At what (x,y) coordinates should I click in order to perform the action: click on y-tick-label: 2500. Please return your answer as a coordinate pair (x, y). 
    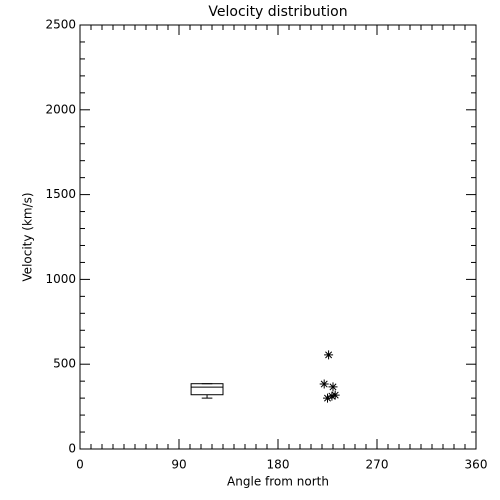
    Looking at the image, I should click on (60, 25).